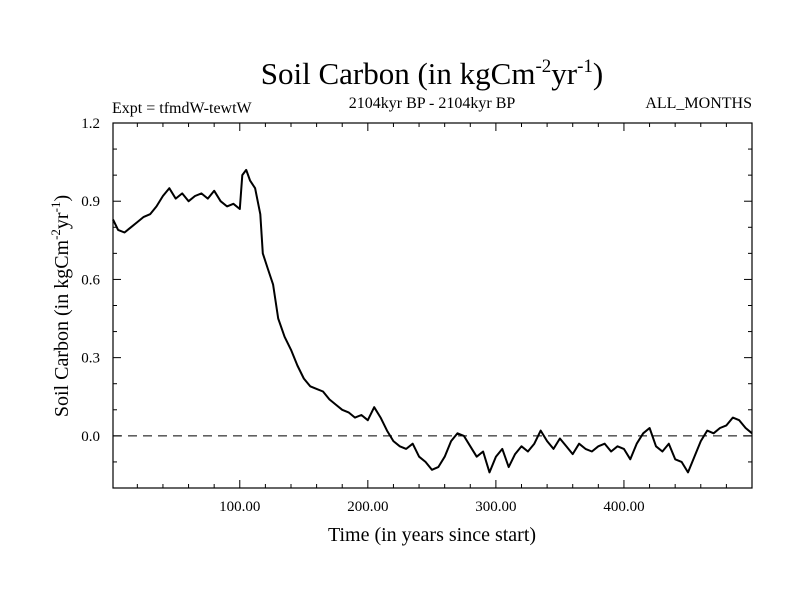  I want to click on y-axis-label-sup2: -1, so click(55, 207).